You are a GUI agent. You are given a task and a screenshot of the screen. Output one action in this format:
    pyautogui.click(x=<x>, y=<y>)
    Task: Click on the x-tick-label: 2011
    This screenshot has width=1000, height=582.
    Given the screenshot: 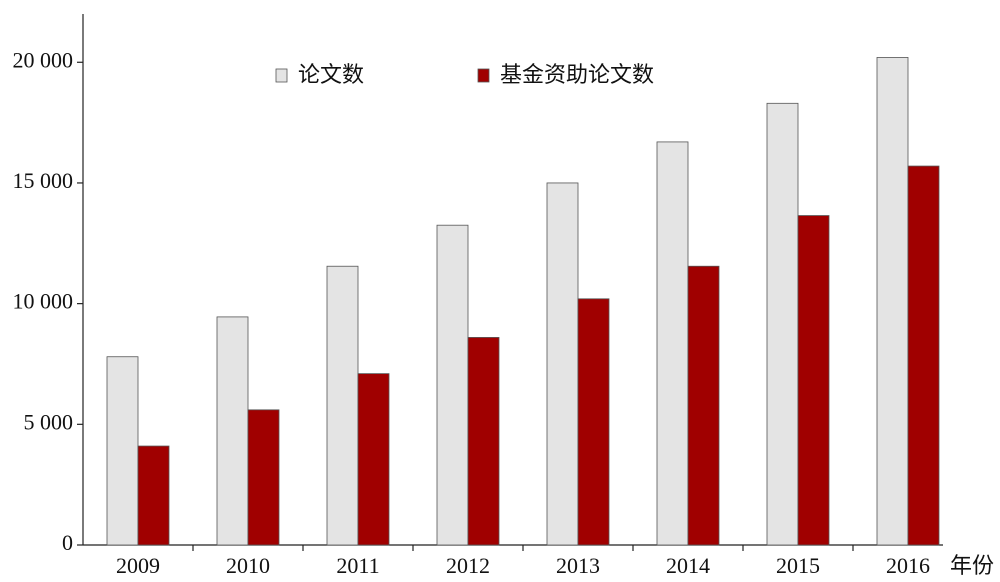 What is the action you would take?
    pyautogui.click(x=357, y=565)
    